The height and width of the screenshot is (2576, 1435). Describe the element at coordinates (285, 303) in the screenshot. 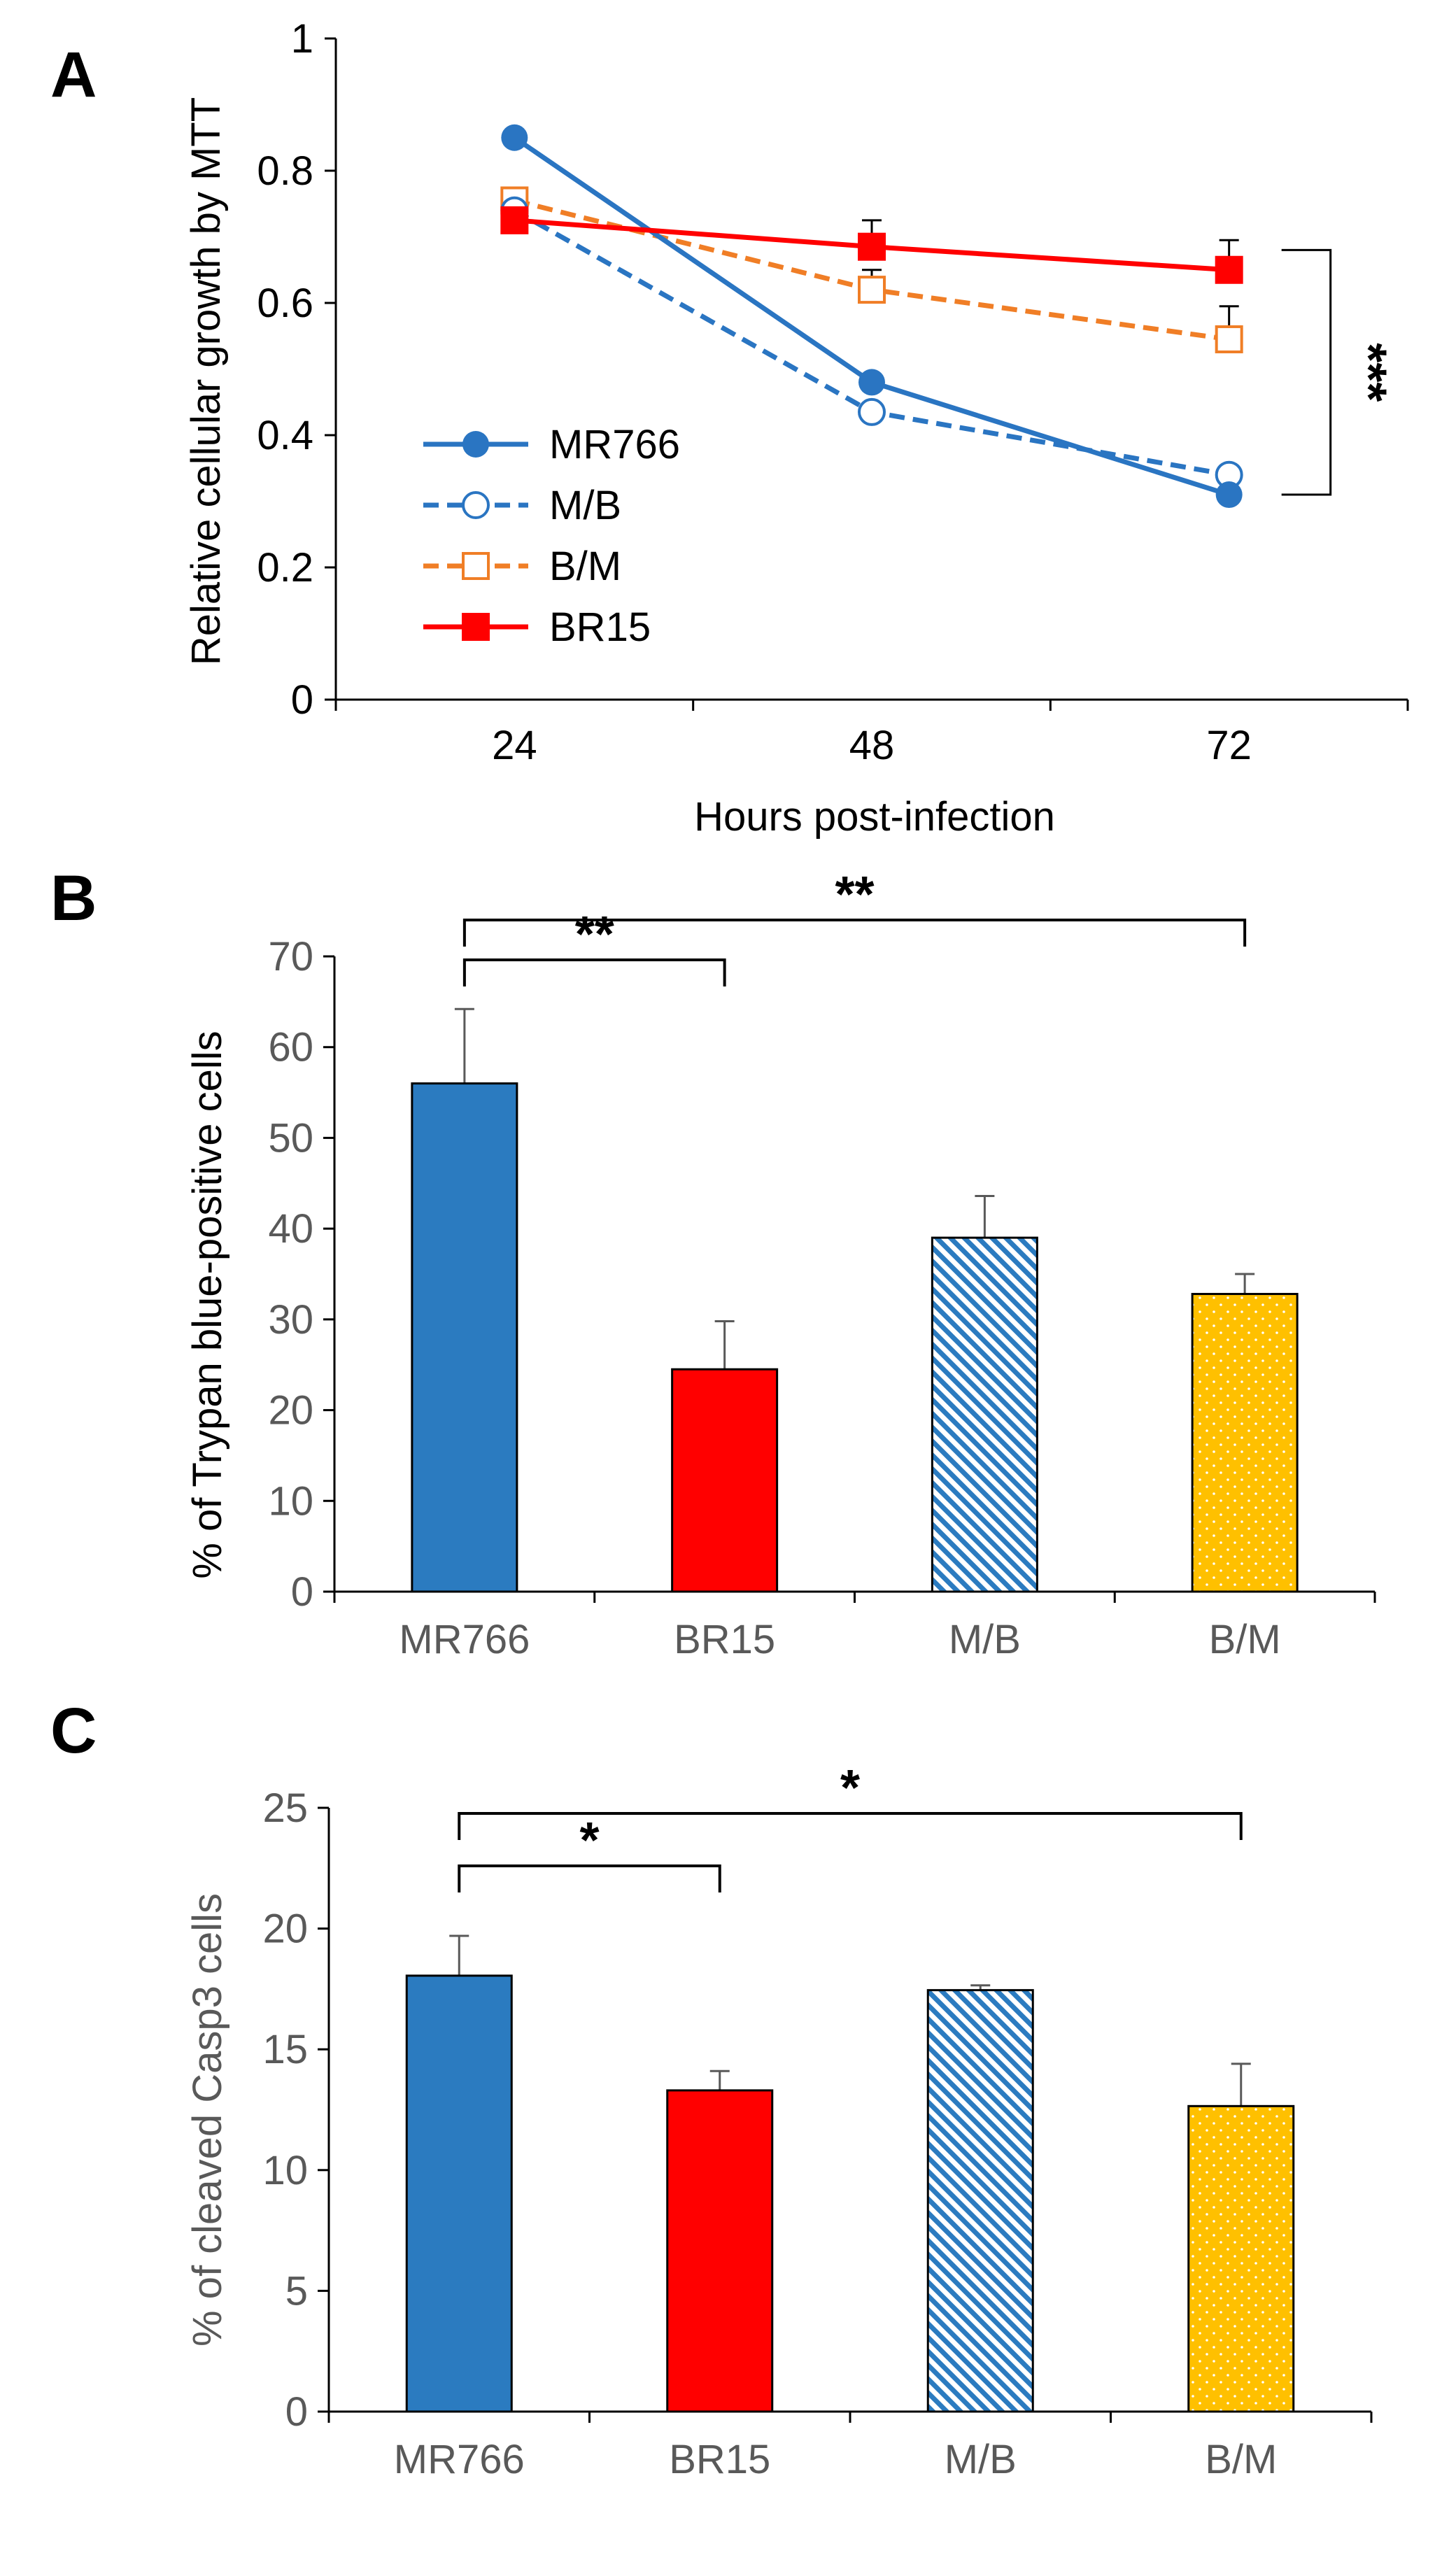

I see `panel-a-y-tick-label: 0.6` at that location.